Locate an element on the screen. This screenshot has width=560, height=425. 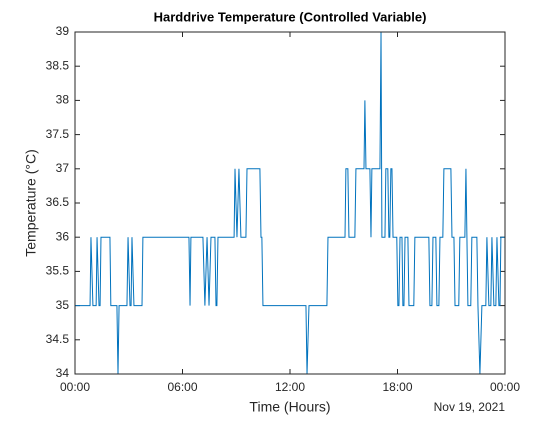
y-axis-label: Temperature (°C) is located at coordinates (31, 203).